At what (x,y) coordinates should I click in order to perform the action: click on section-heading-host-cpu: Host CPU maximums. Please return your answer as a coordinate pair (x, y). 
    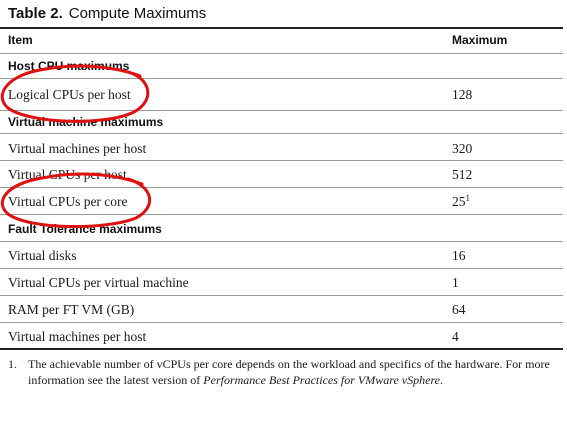
    Looking at the image, I should click on (69, 66).